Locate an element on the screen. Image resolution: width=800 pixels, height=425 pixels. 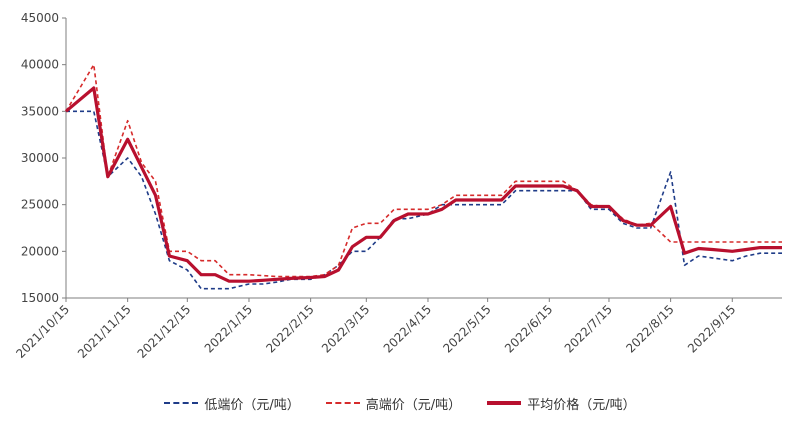
legend-item-high-price: 高端价（元/吨） is located at coordinates (393, 403).